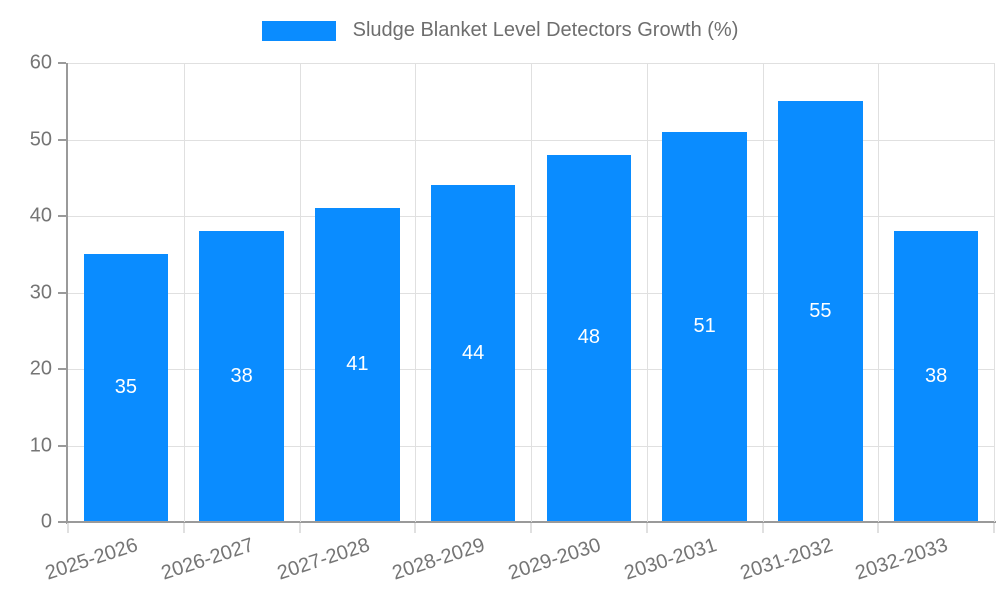 The image size is (1000, 600). Describe the element at coordinates (902, 559) in the screenshot. I see `x-axis-label: 2032-2033` at that location.